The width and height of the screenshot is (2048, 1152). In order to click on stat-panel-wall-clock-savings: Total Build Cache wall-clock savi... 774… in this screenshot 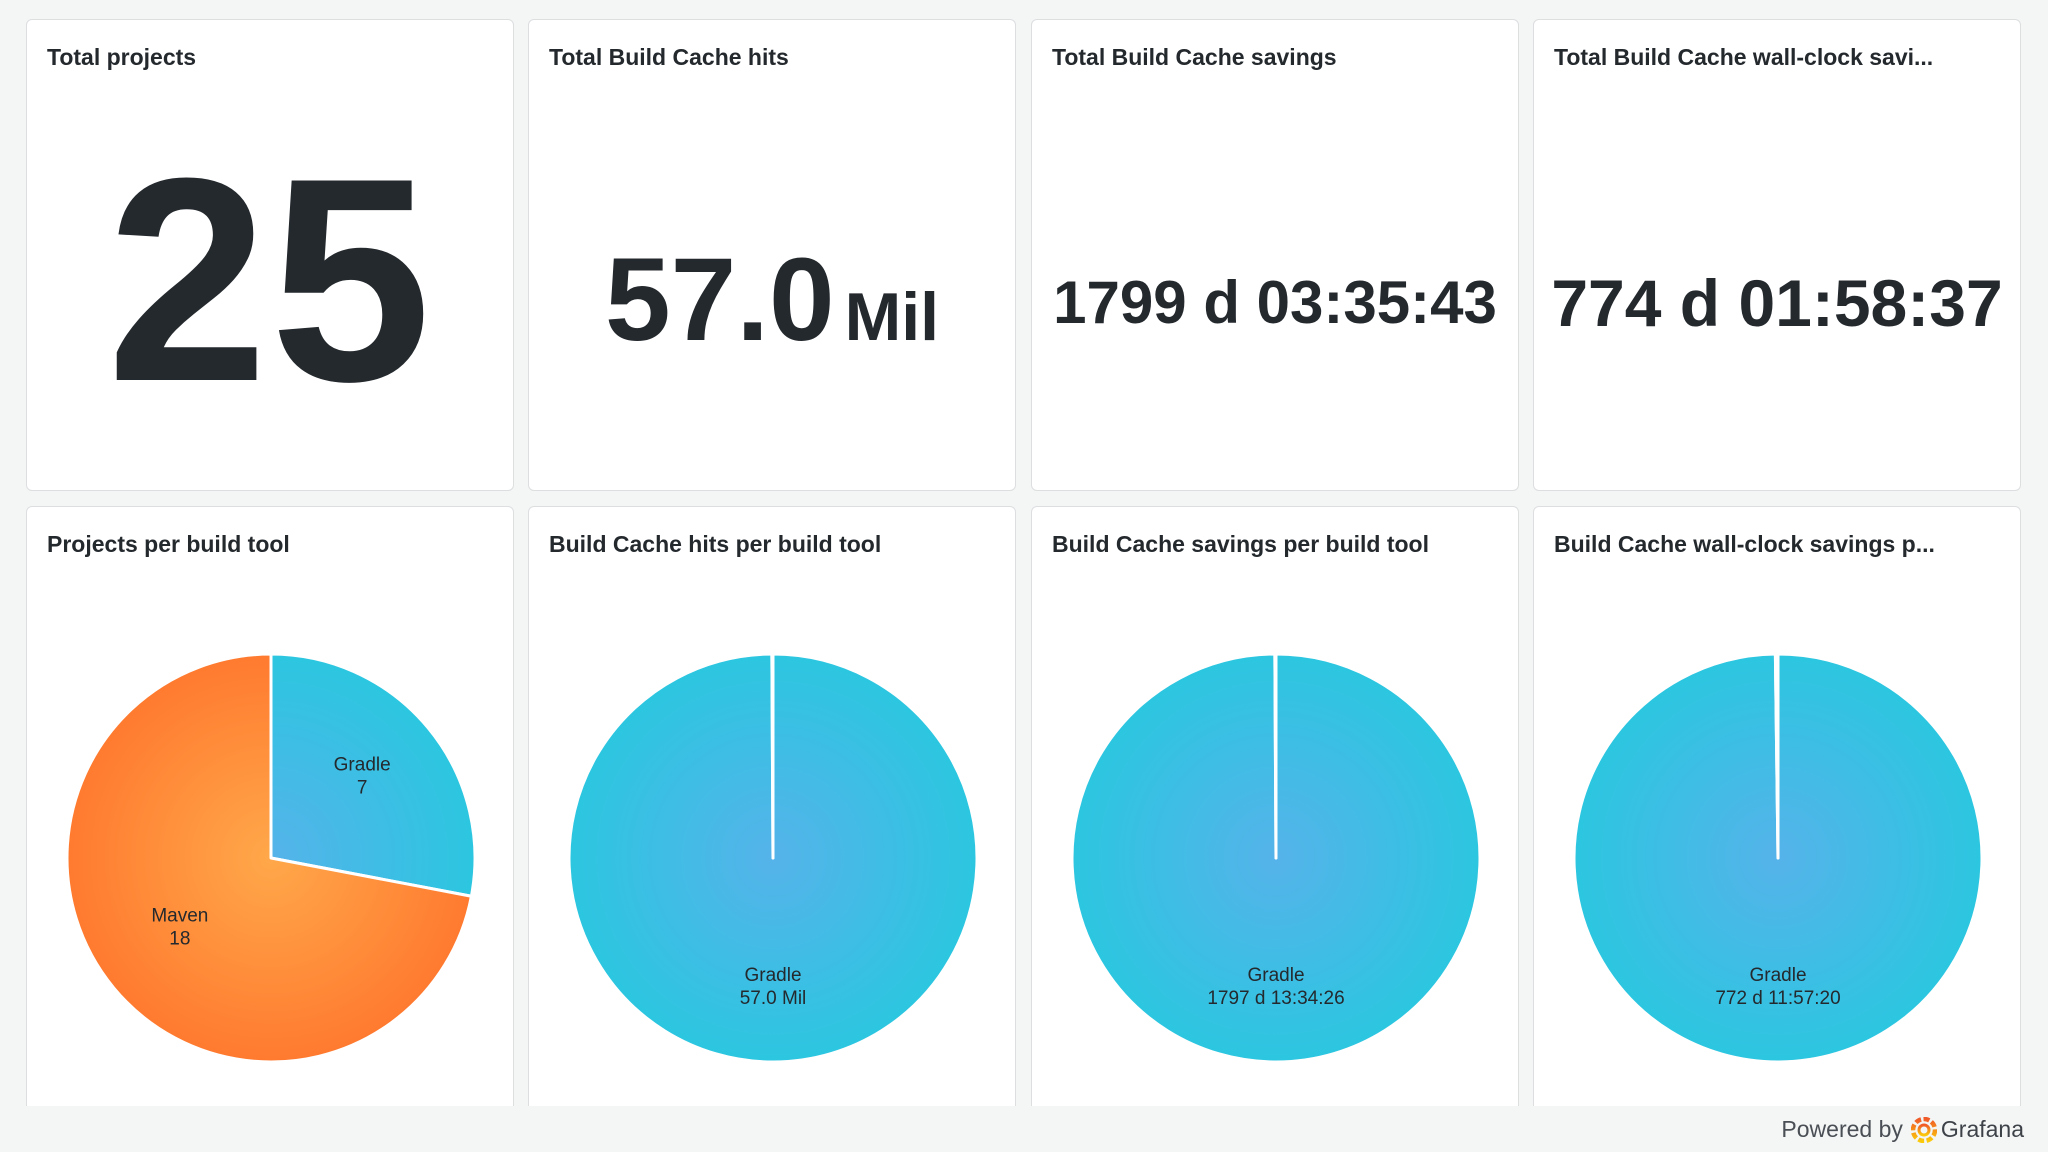, I will do `click(1777, 255)`.